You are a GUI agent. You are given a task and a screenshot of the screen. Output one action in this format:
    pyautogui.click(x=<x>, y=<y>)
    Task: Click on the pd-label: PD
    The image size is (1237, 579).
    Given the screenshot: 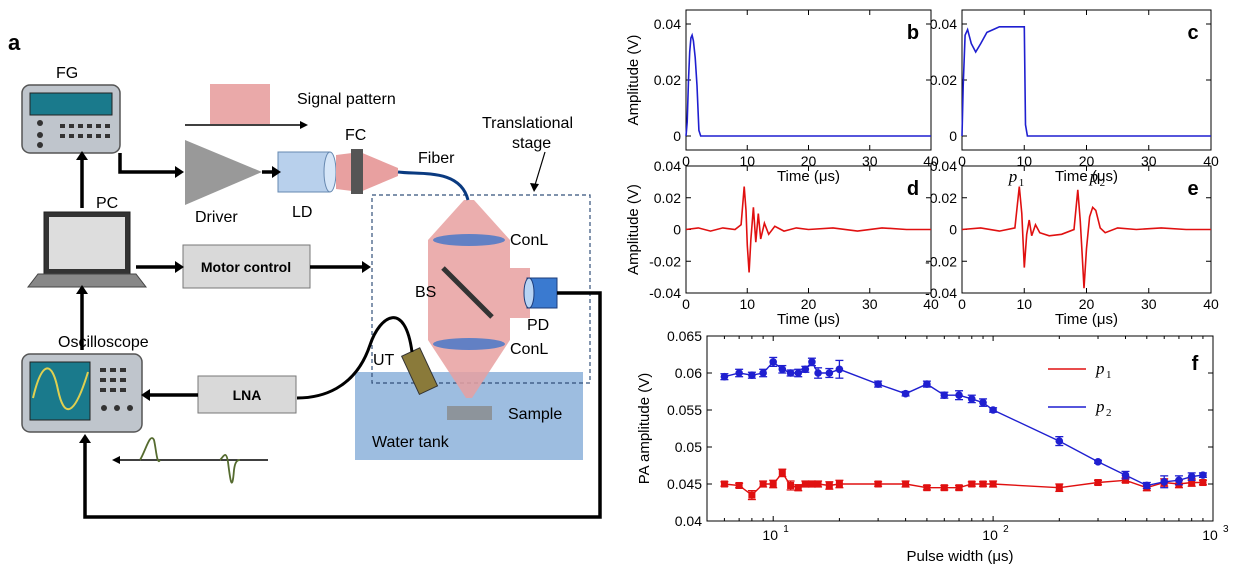 What is the action you would take?
    pyautogui.click(x=538, y=325)
    